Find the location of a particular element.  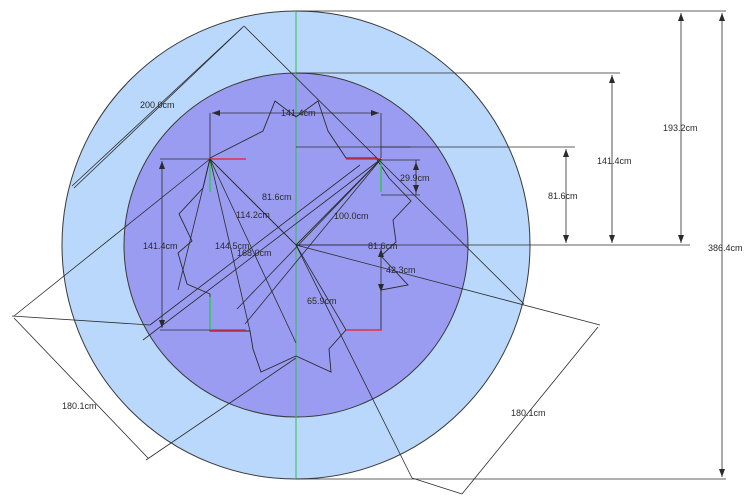

label-mid-81: 81.6cm is located at coordinates (383, 246).